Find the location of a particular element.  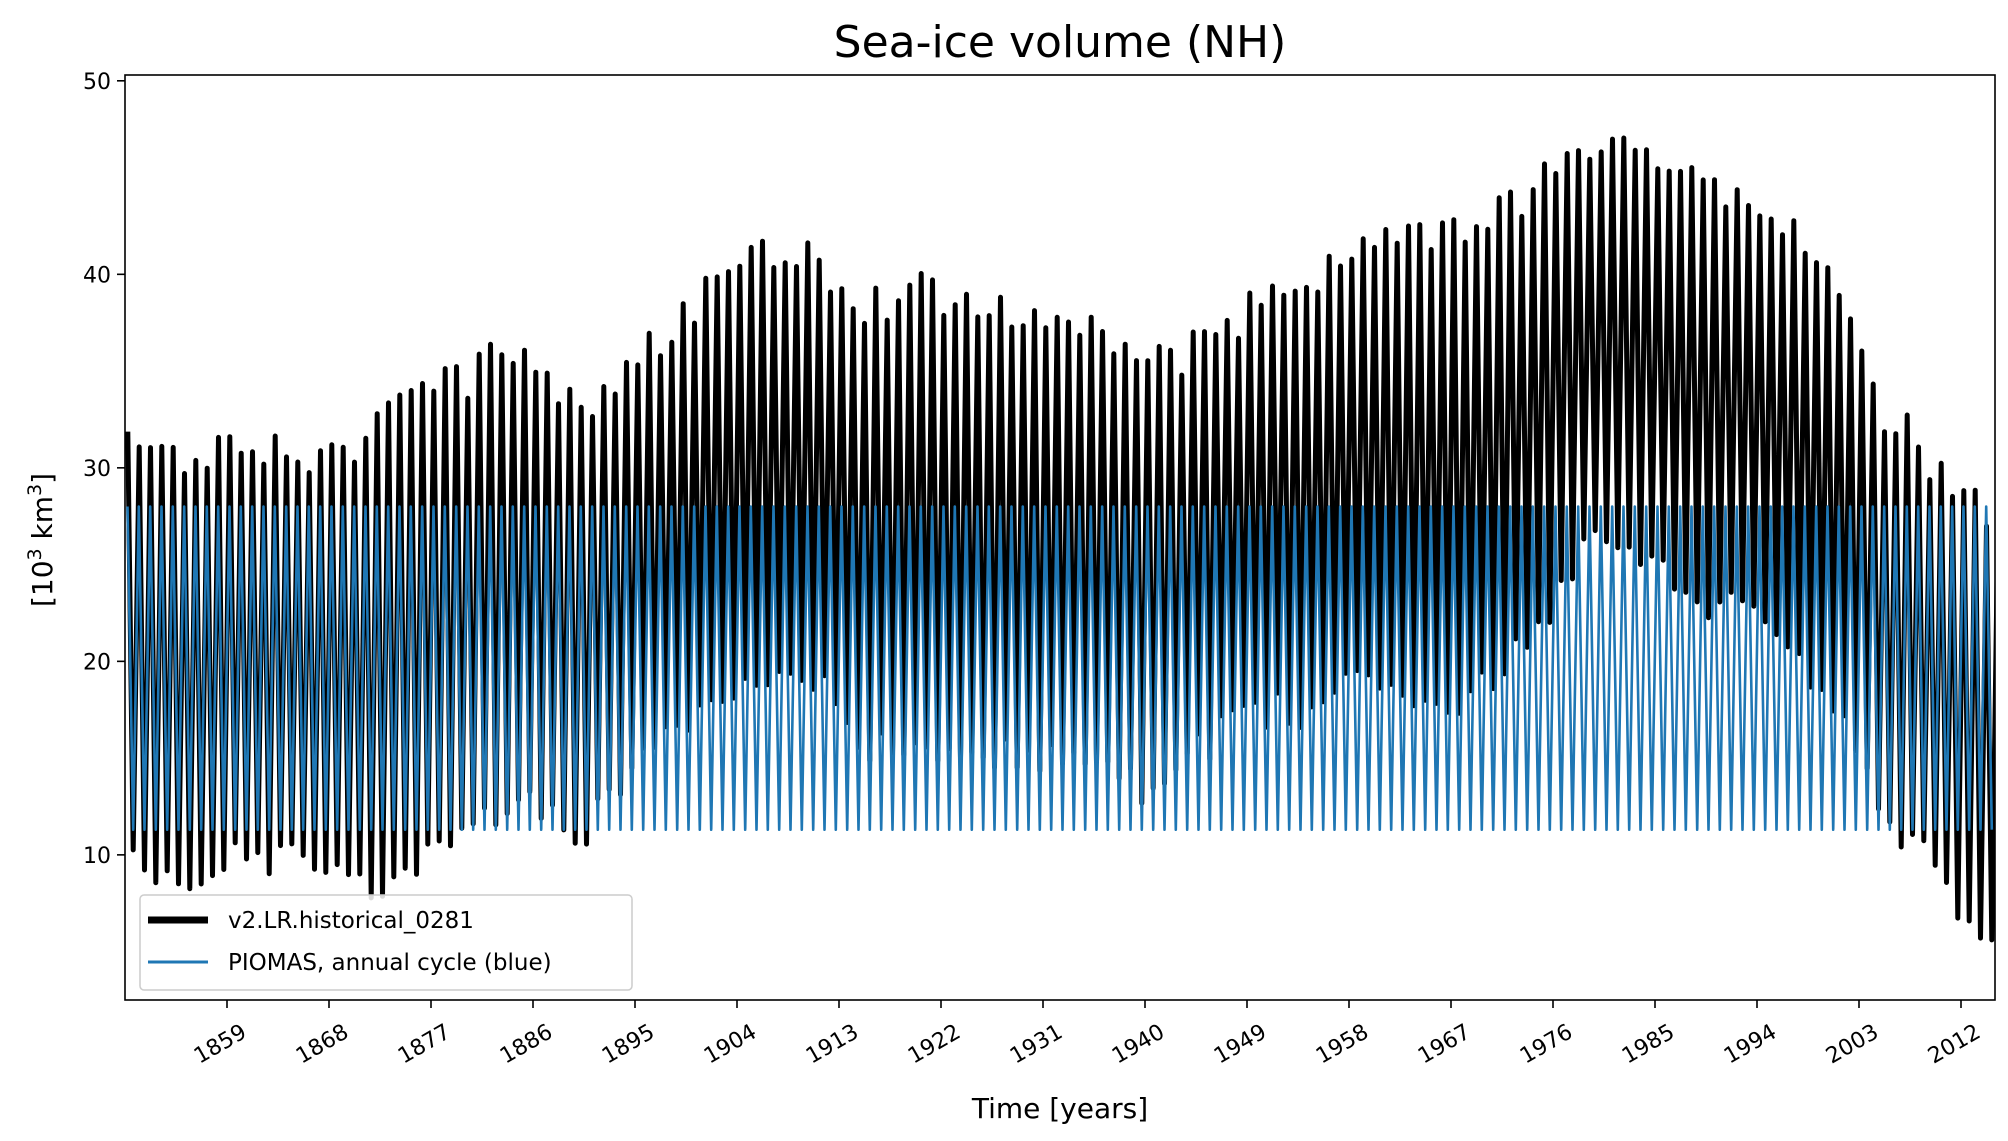

legend-label-model: v2.LR.historical_0281 is located at coordinates (351, 921).